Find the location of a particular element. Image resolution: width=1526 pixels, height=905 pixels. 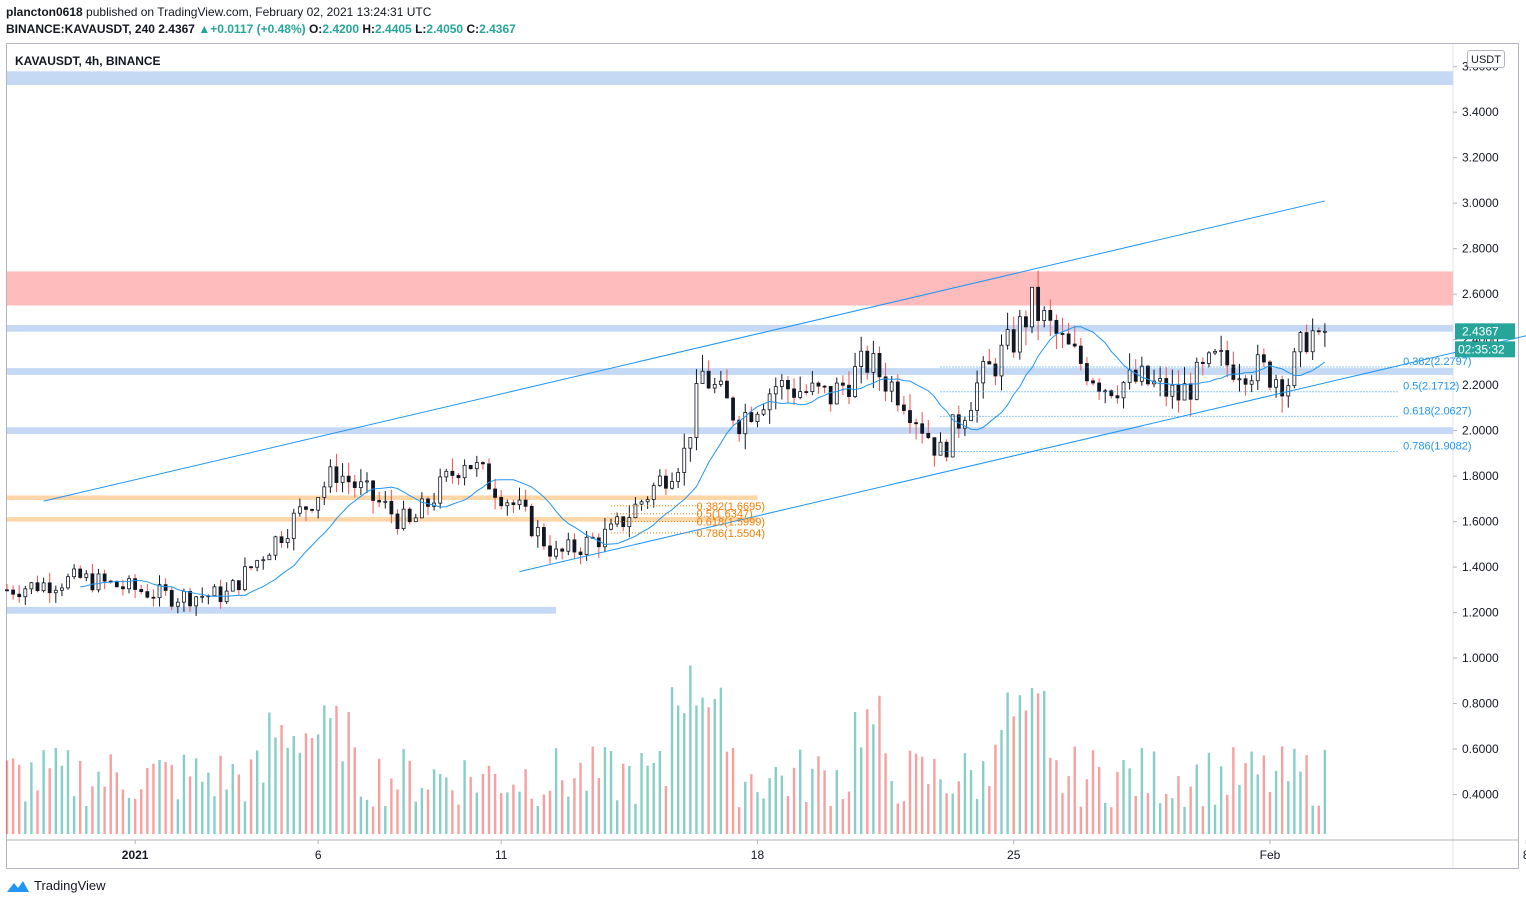

y-tick-label: 2.8000 is located at coordinates (1480, 249).